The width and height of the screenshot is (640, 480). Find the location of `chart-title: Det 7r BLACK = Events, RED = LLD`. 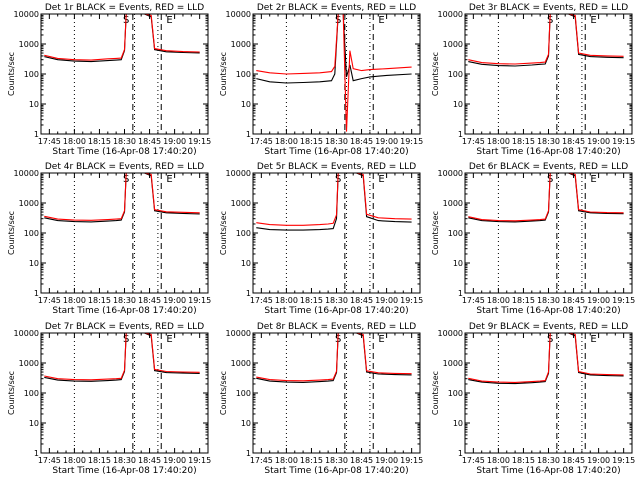

chart-title: Det 7r BLACK = Events, RED = LLD is located at coordinates (124, 327).